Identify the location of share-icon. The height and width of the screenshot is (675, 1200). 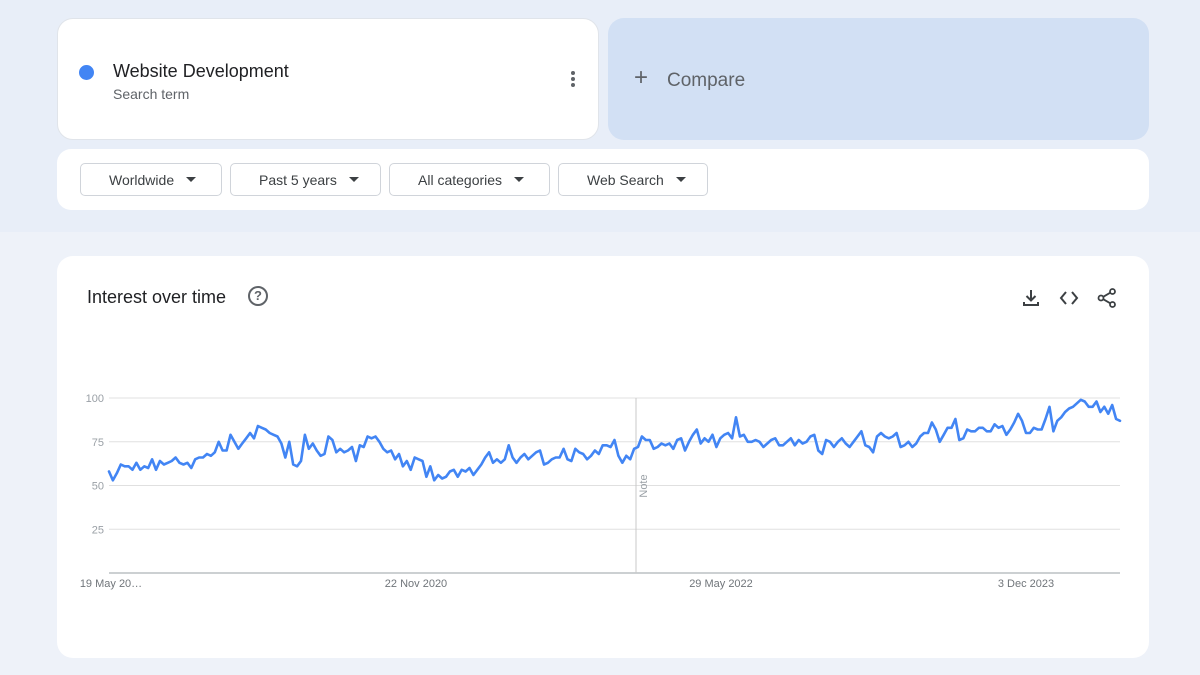
(1107, 298).